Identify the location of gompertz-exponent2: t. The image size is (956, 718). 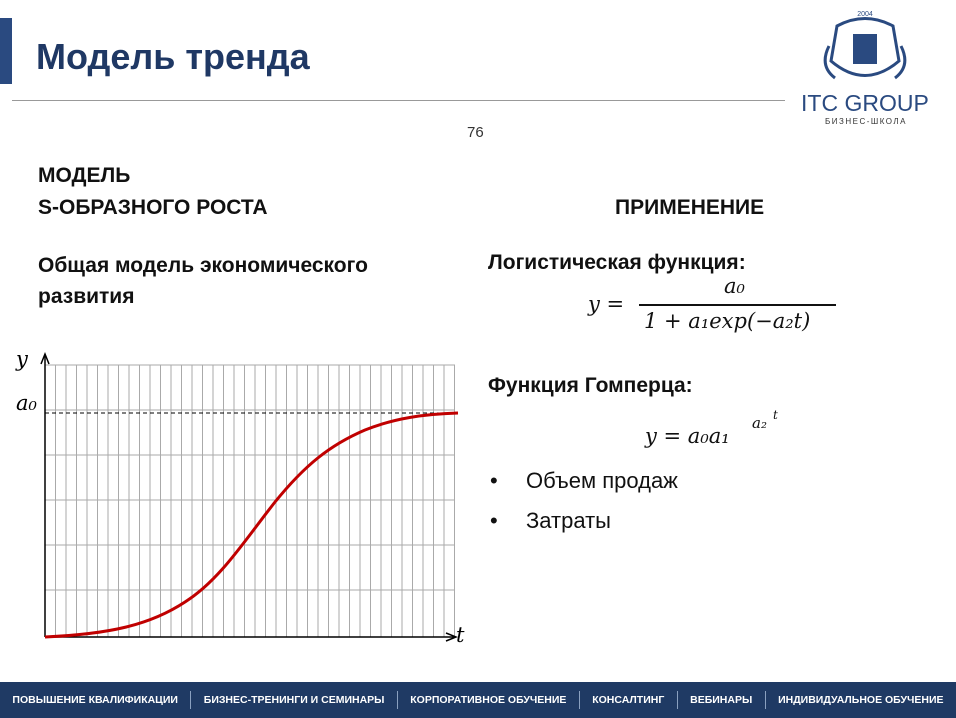
(775, 415).